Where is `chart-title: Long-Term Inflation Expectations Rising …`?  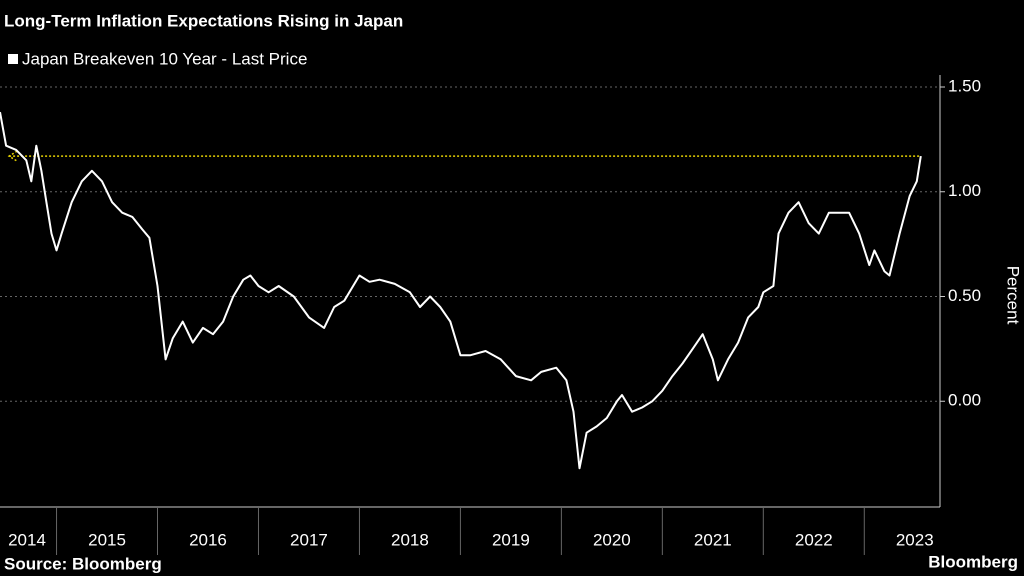 chart-title: Long-Term Inflation Expectations Rising … is located at coordinates (203, 20).